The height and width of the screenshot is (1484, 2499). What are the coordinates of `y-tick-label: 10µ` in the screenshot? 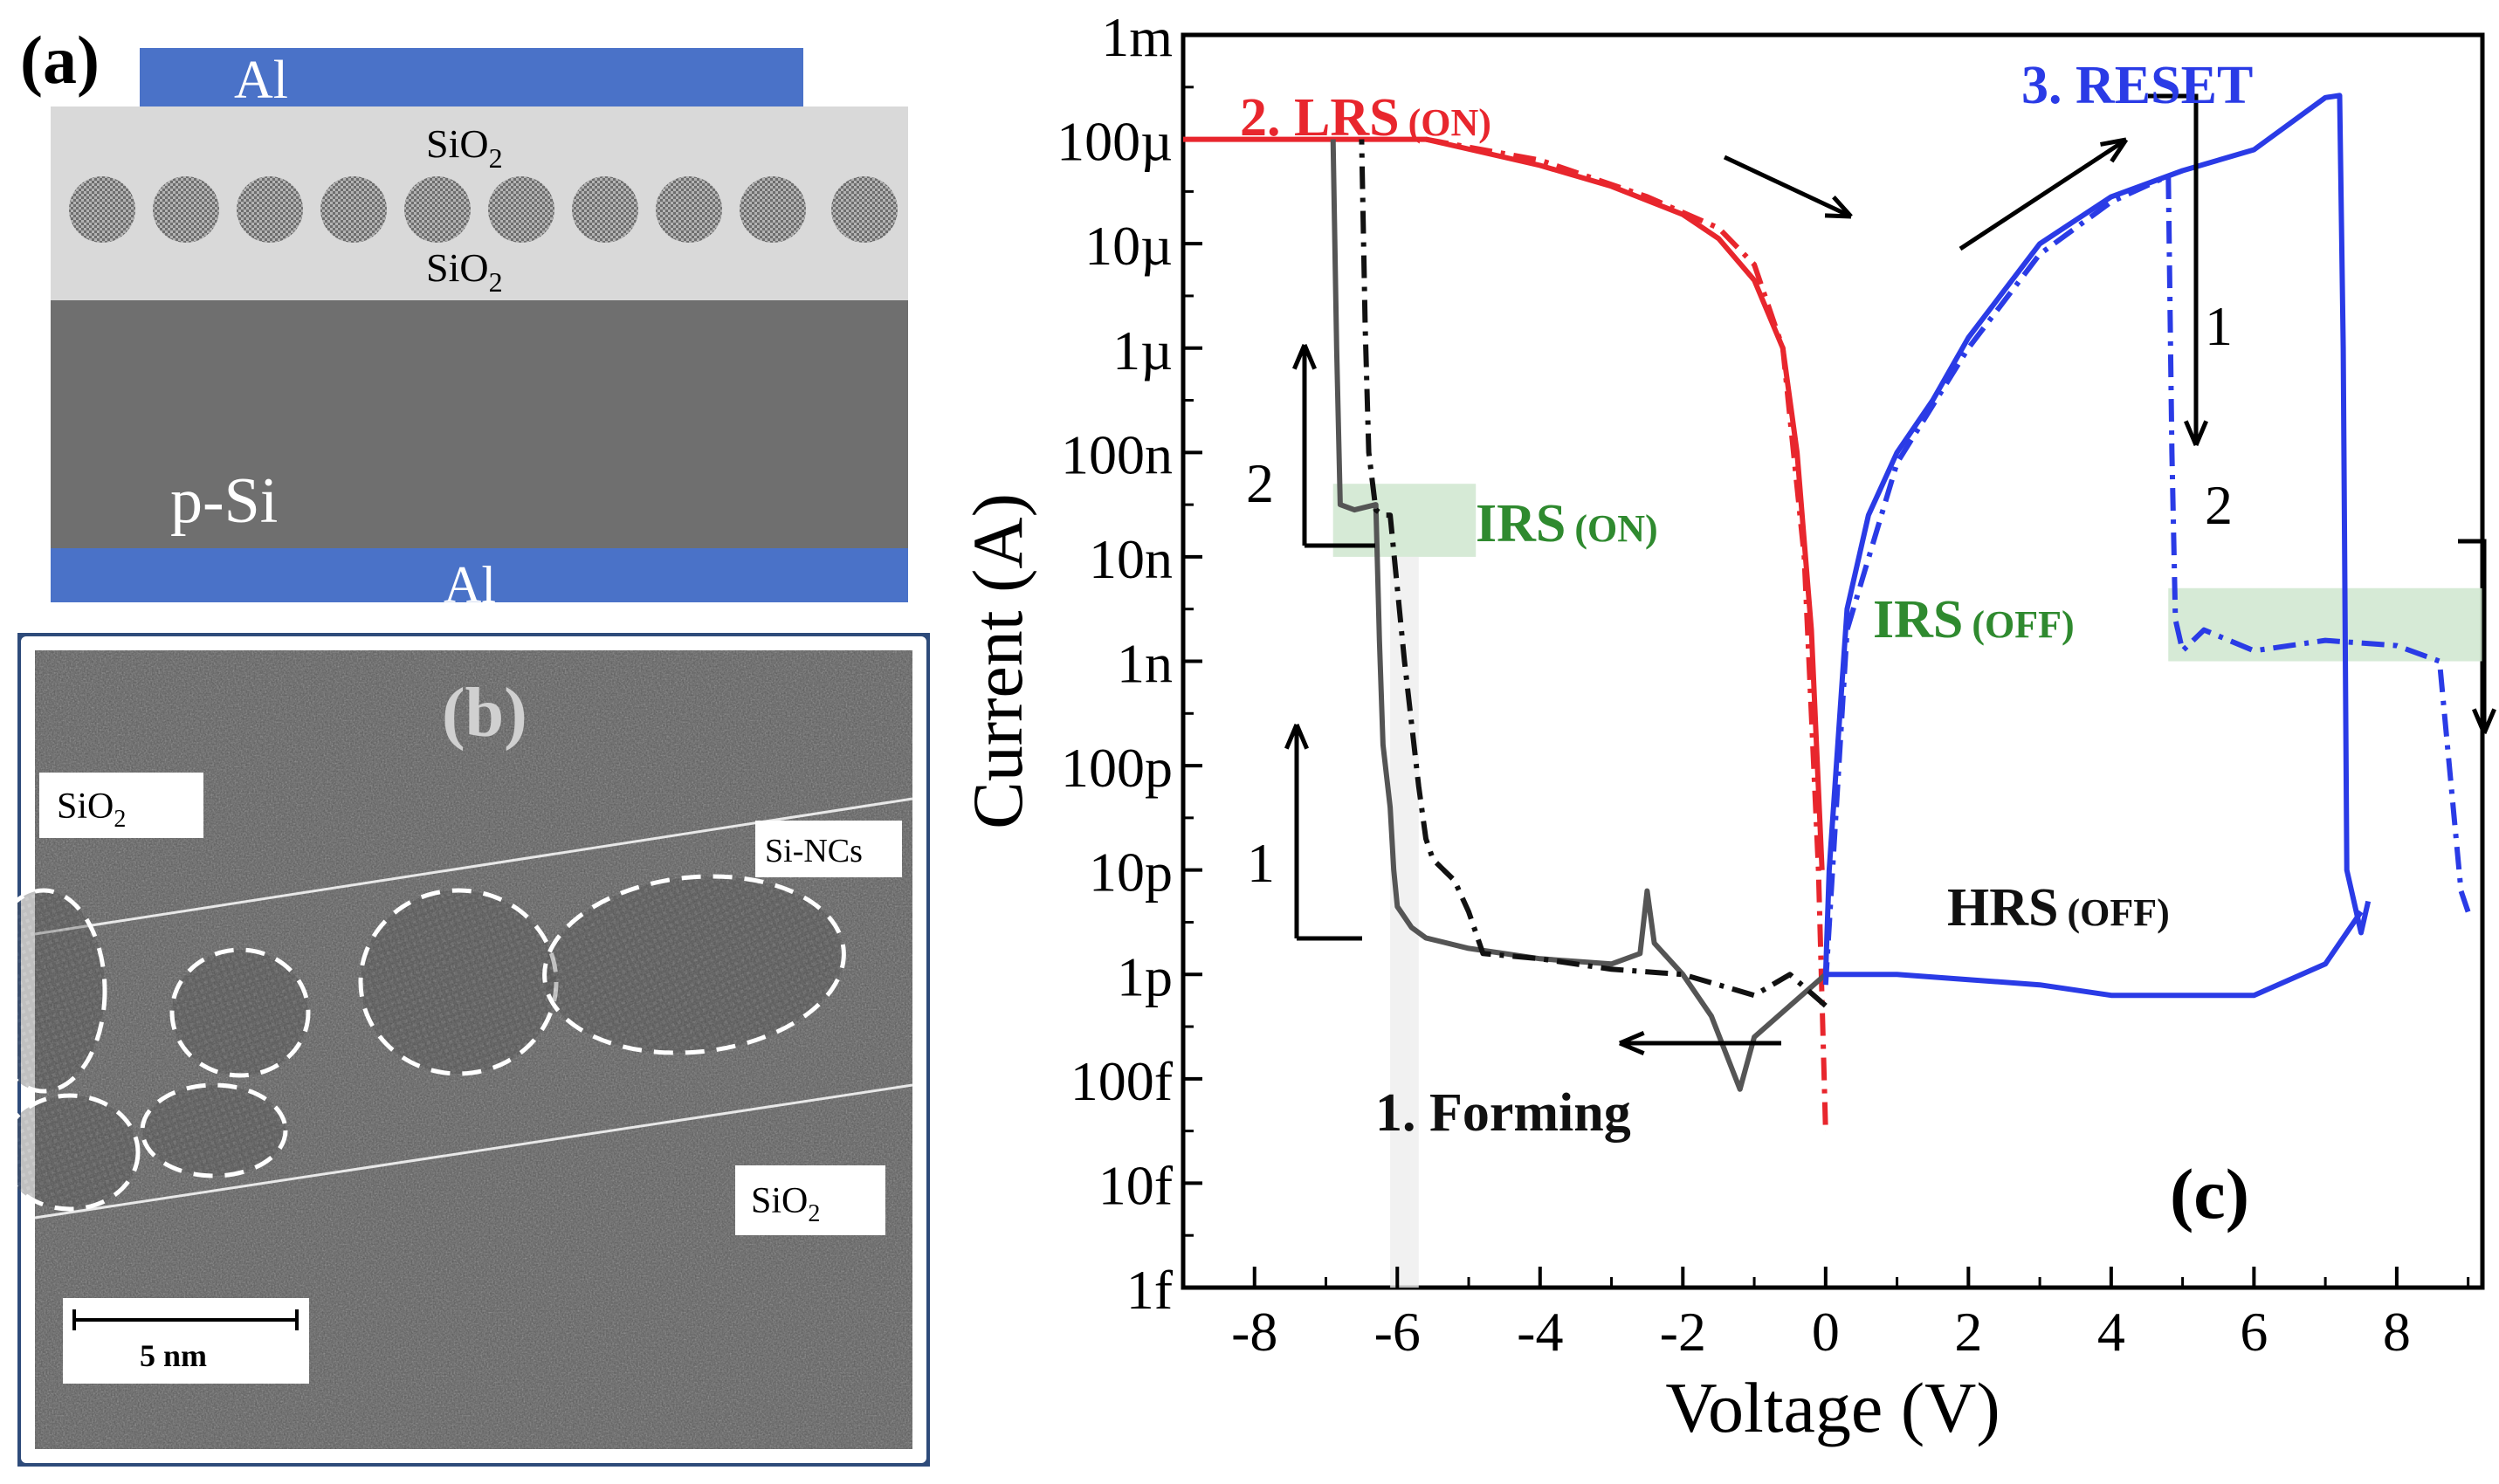 It's located at (1128, 246).